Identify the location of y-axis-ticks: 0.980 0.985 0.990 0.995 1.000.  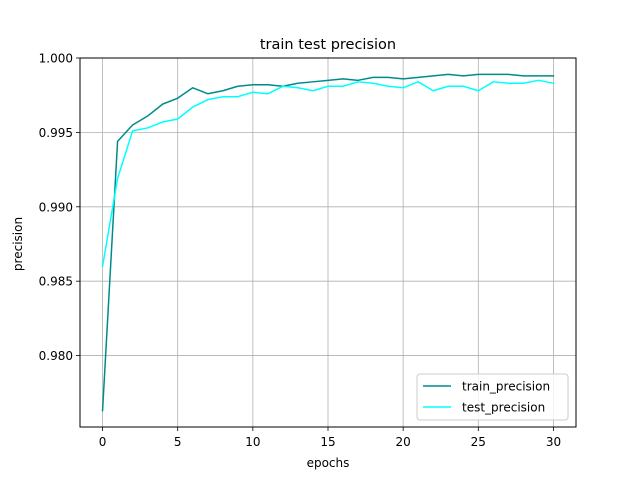
(59, 207).